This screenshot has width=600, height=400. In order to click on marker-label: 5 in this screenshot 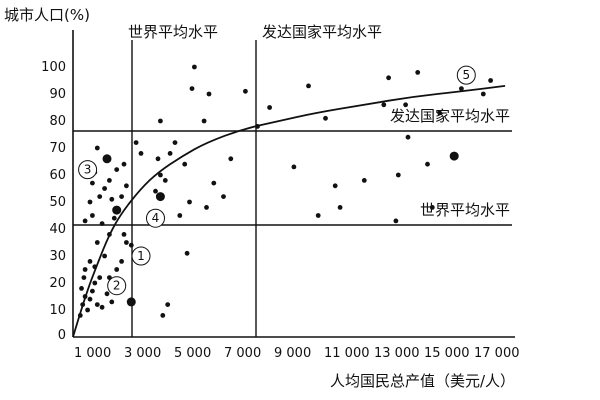, I will do `click(466, 75)`.